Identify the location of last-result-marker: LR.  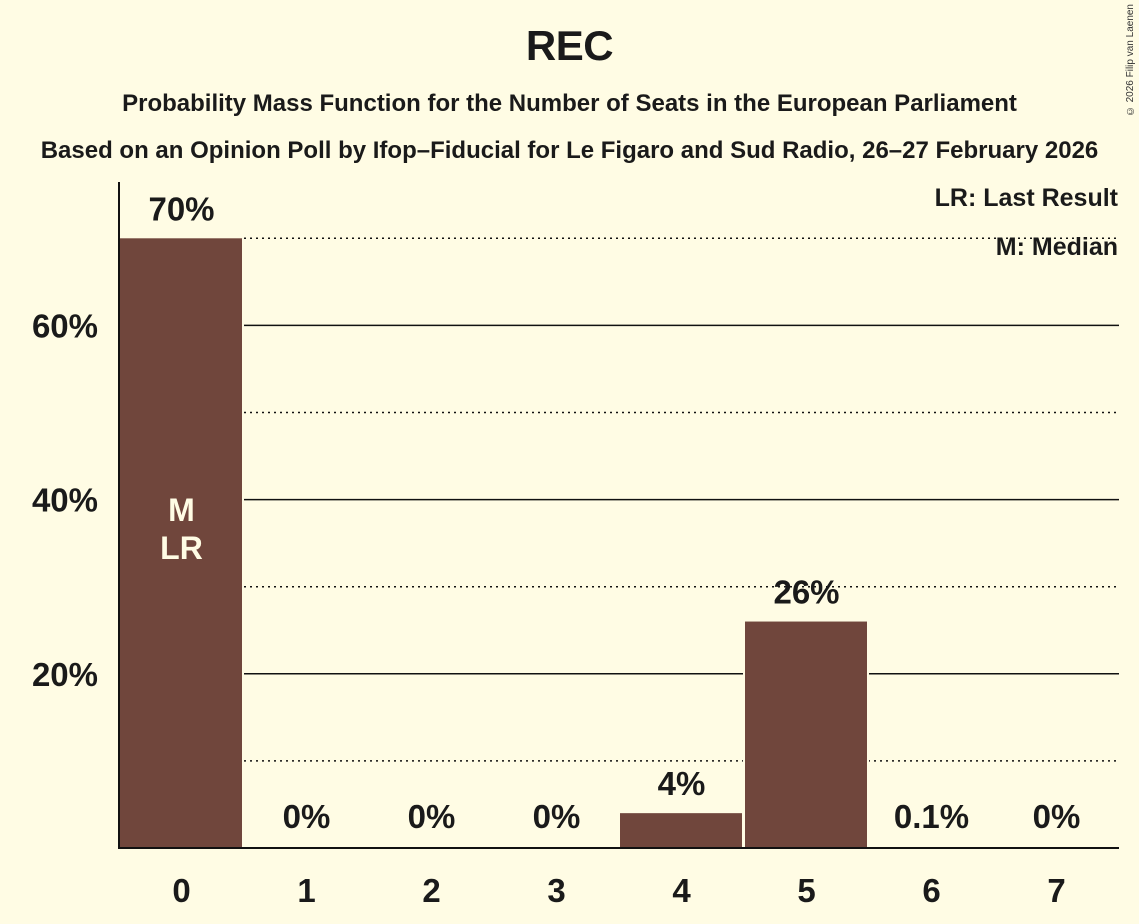
(181, 548).